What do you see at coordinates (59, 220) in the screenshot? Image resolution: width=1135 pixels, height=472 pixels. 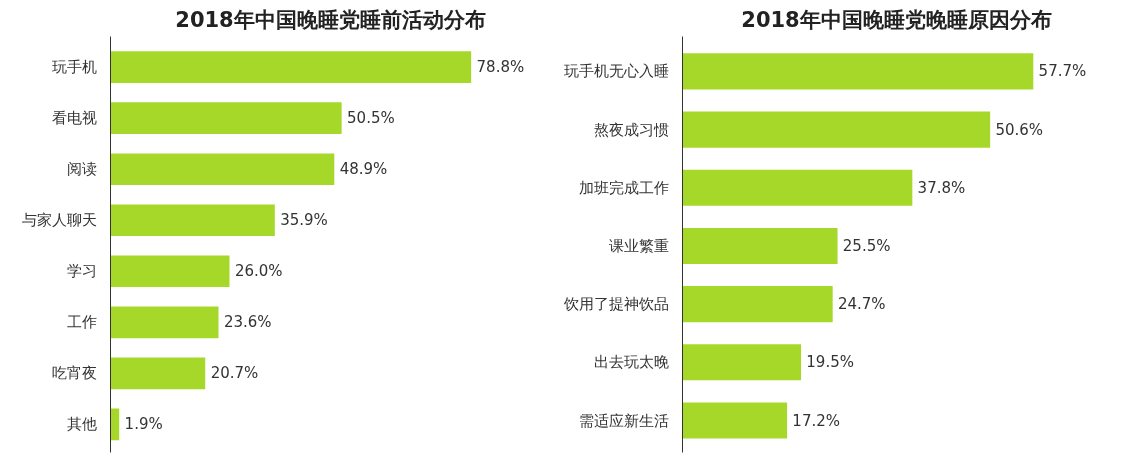 I see `y-tick-label: 与家人聊天` at bounding box center [59, 220].